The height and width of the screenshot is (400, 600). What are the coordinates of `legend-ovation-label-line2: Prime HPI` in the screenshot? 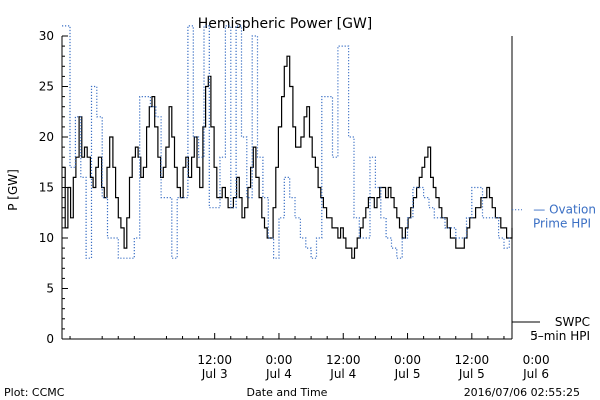 It's located at (562, 224).